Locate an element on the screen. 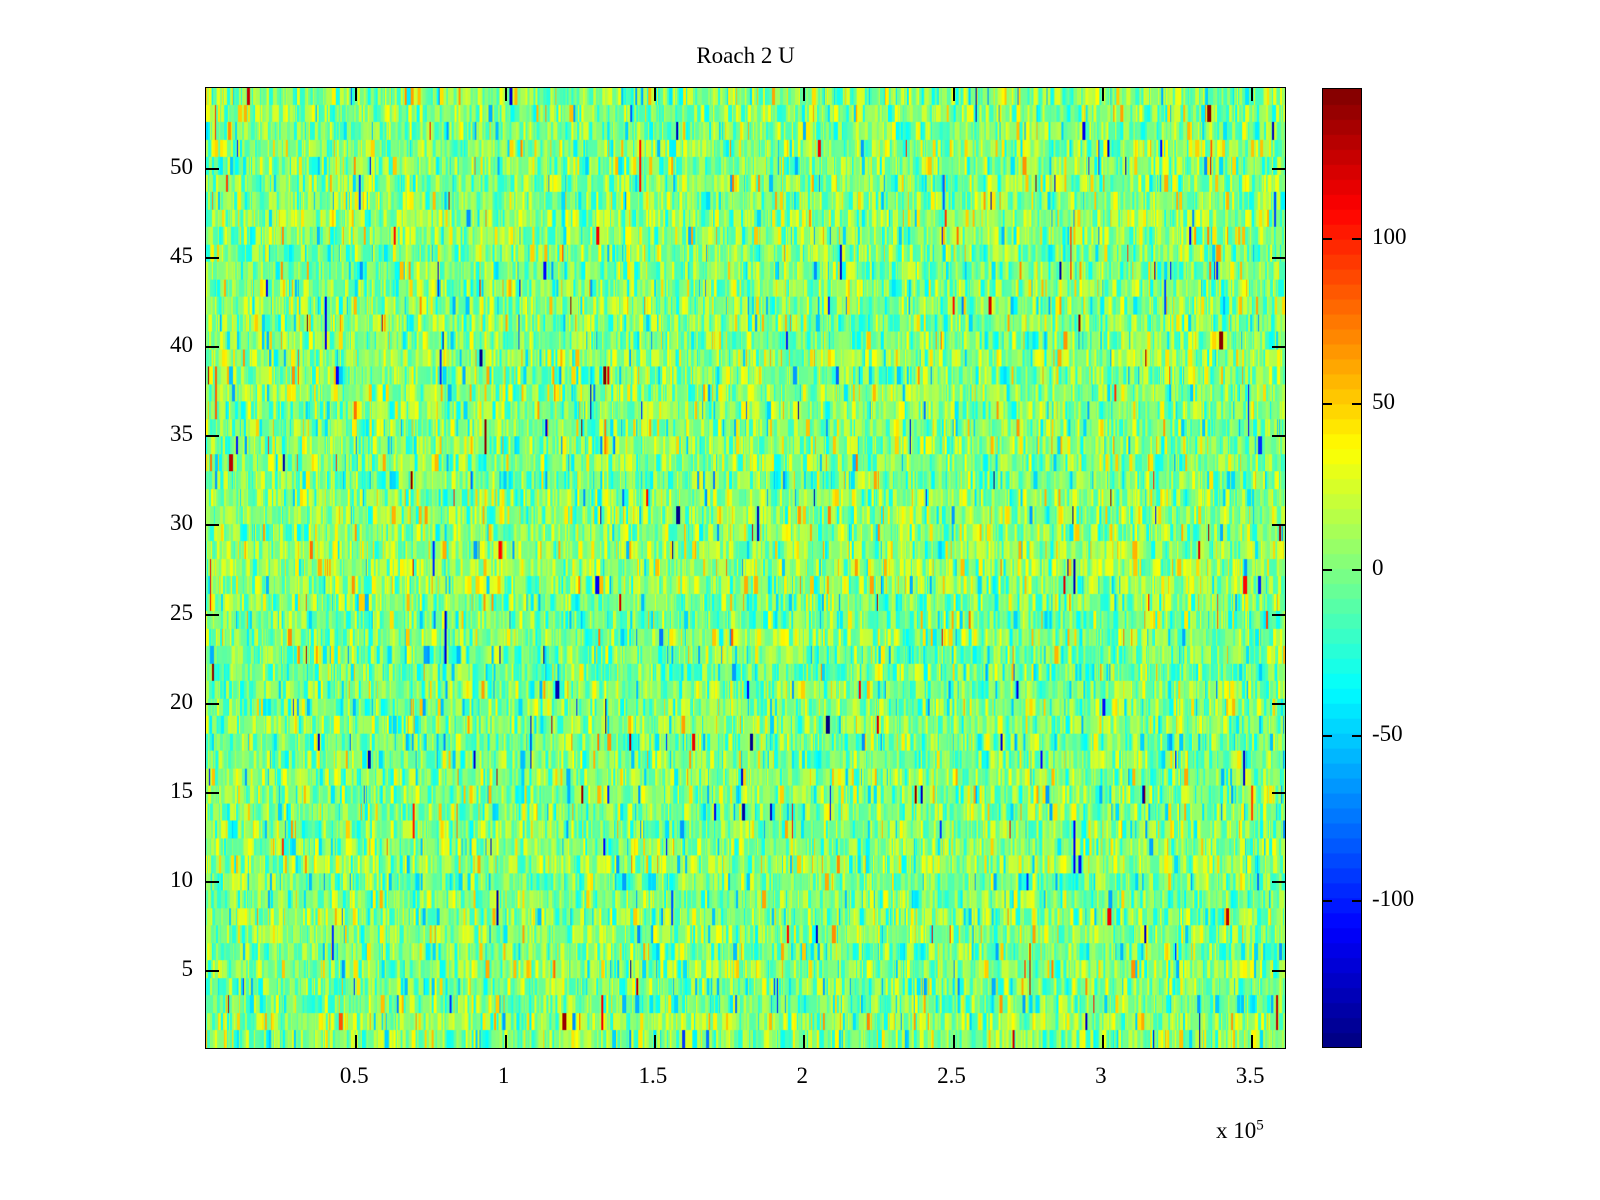 The image size is (1600, 1200). y-axis-tick-label: 35 is located at coordinates (181, 434).